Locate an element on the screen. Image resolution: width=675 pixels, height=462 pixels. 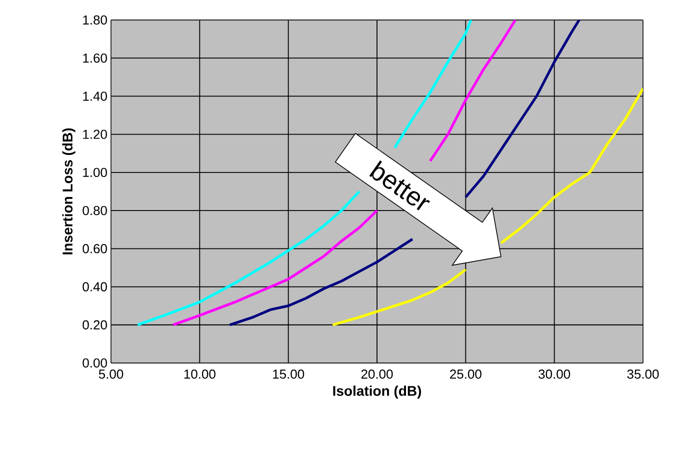
y-tick-label: 1.60 is located at coordinates (95, 58).